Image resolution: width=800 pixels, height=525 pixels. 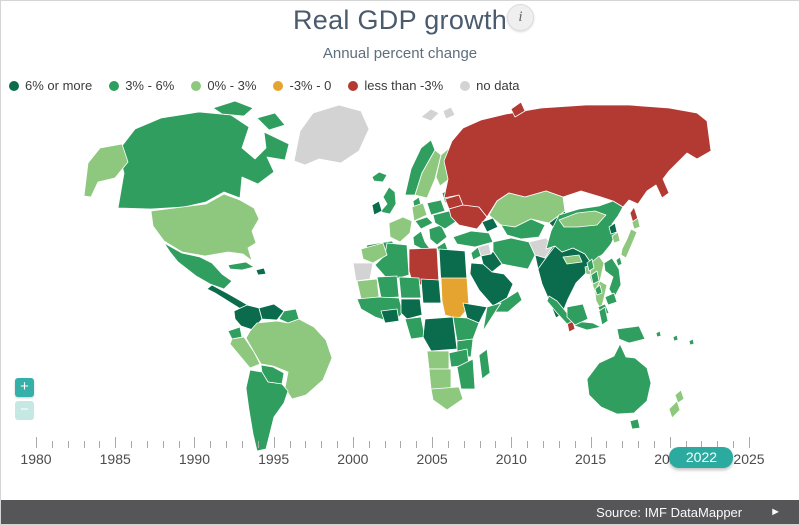 I want to click on timeline-tick-2009, so click(x=496, y=444).